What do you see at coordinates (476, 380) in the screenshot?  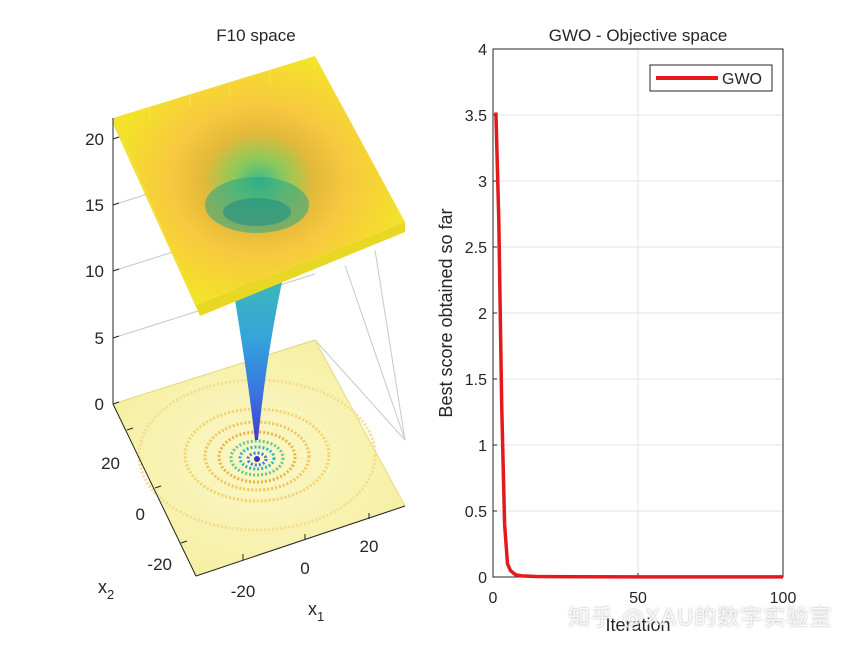 I see `y-tick-label: 1.5` at bounding box center [476, 380].